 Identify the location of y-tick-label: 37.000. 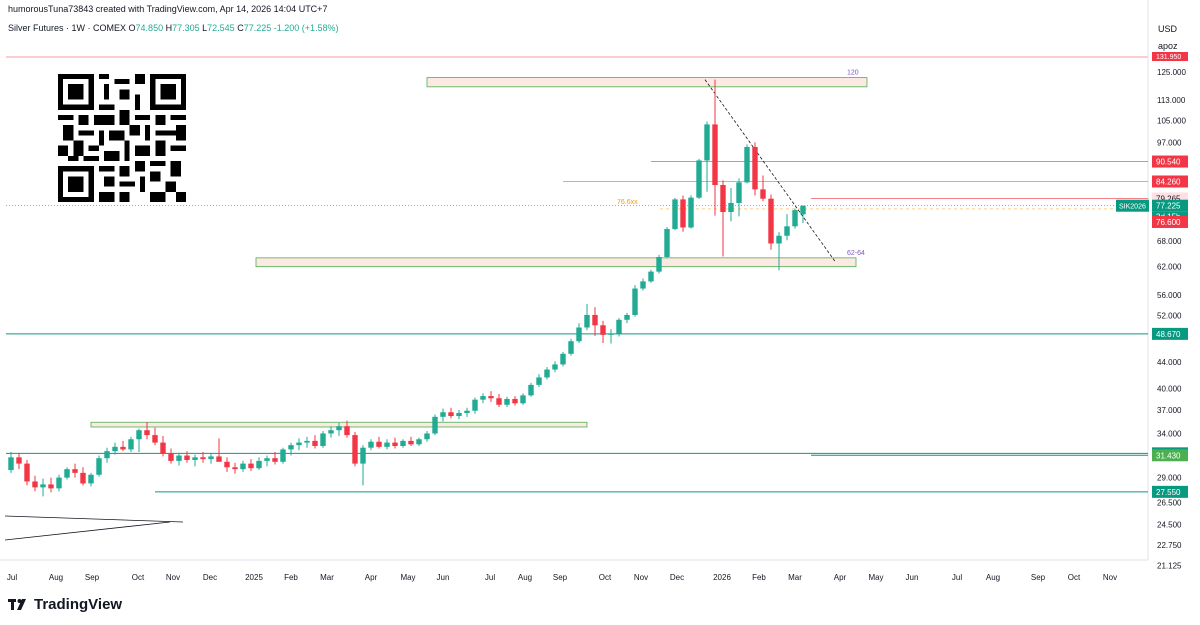
(1169, 410).